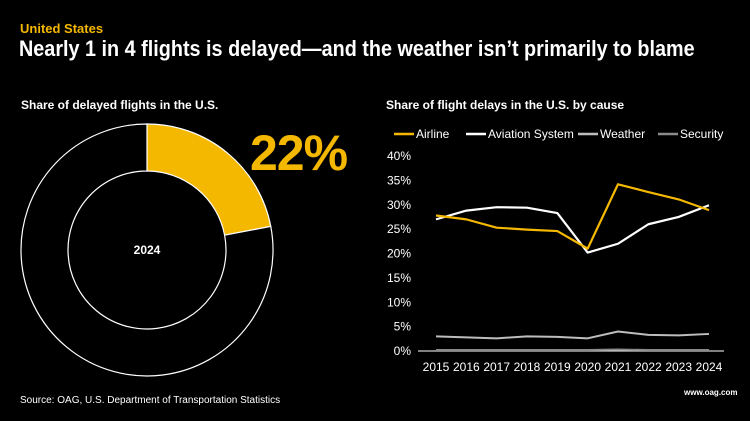 The height and width of the screenshot is (421, 750). Describe the element at coordinates (436, 367) in the screenshot. I see `x-tick-label: 2015` at that location.